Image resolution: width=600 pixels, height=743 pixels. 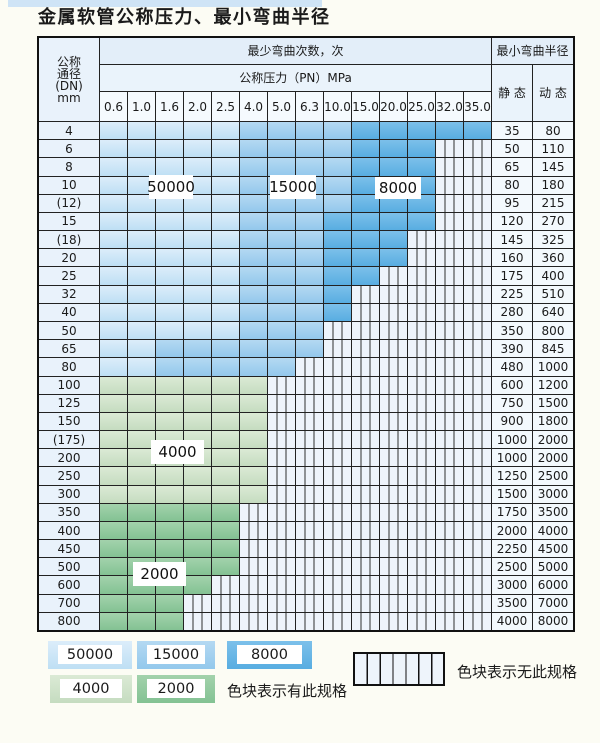 What do you see at coordinates (91, 689) in the screenshot?
I see `legend-swatch-4000: 4000` at bounding box center [91, 689].